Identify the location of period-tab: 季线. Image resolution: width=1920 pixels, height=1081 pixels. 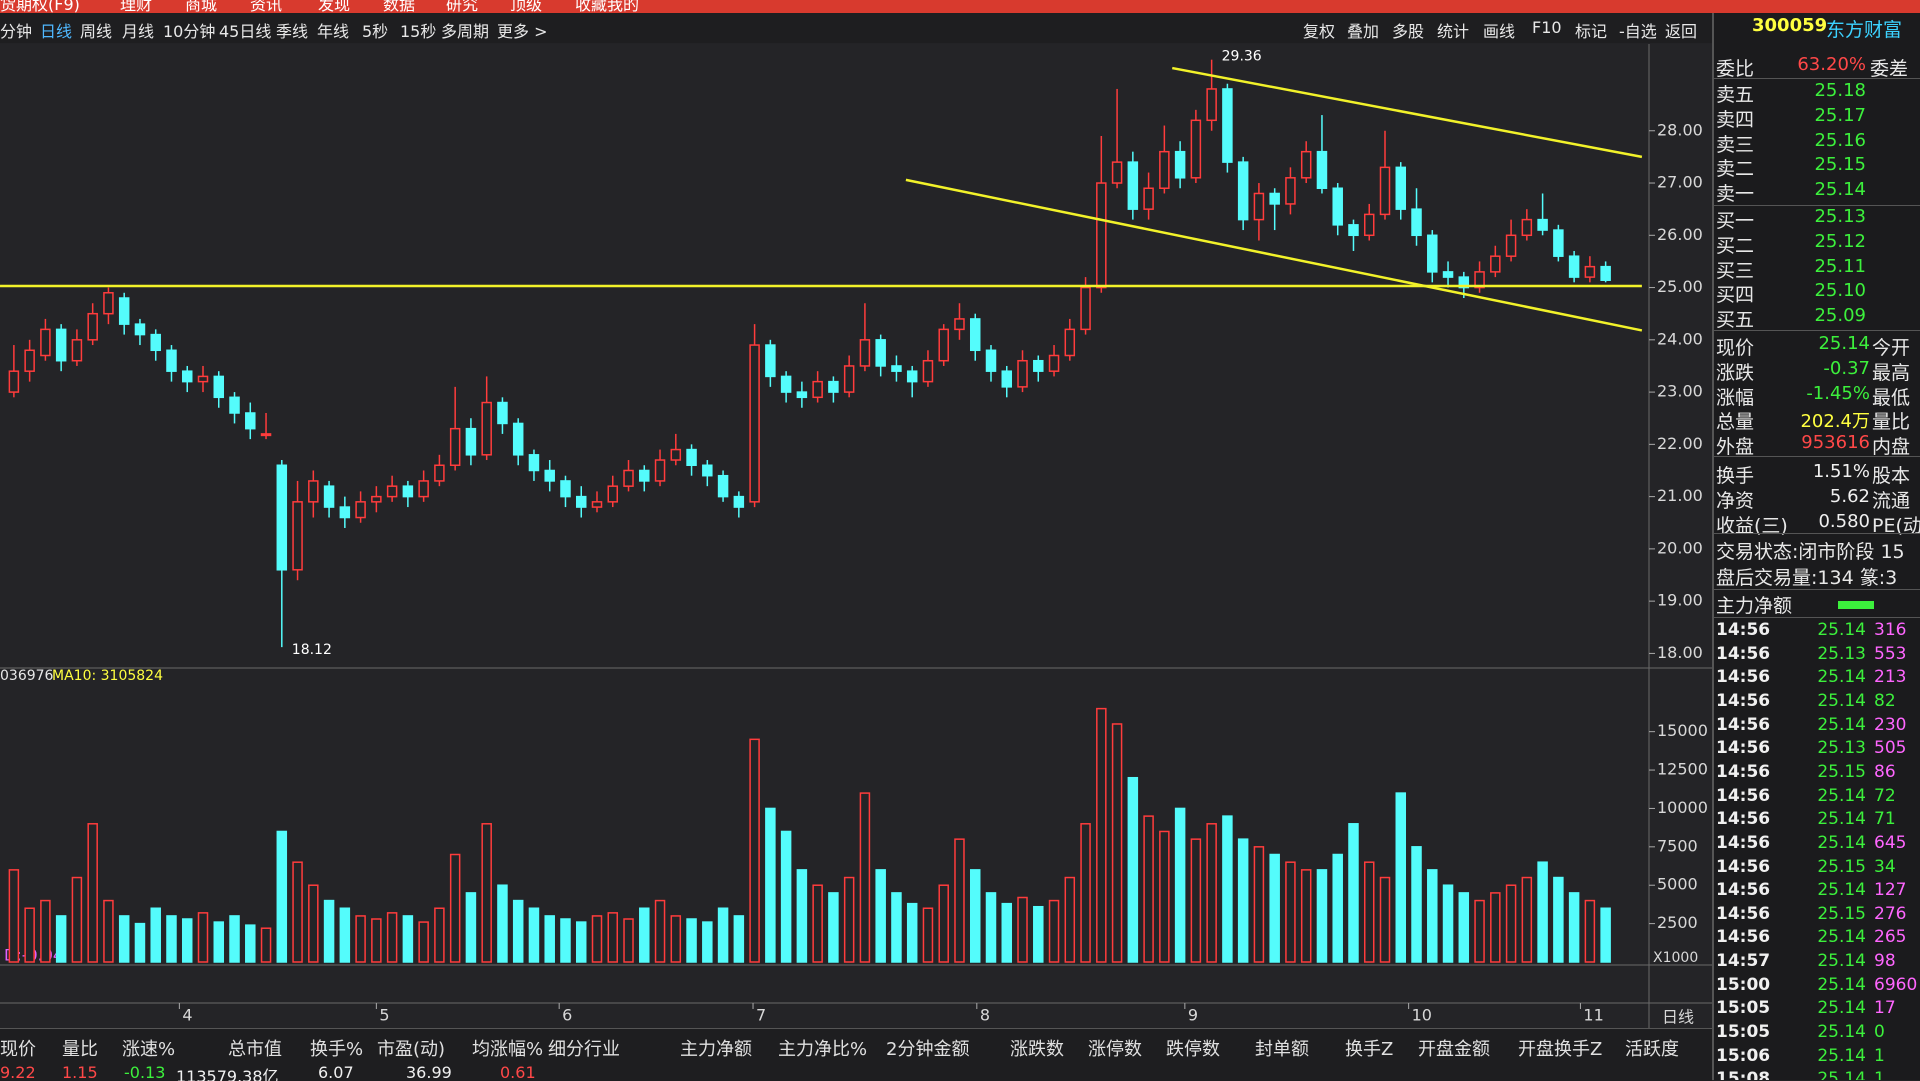
(292, 31).